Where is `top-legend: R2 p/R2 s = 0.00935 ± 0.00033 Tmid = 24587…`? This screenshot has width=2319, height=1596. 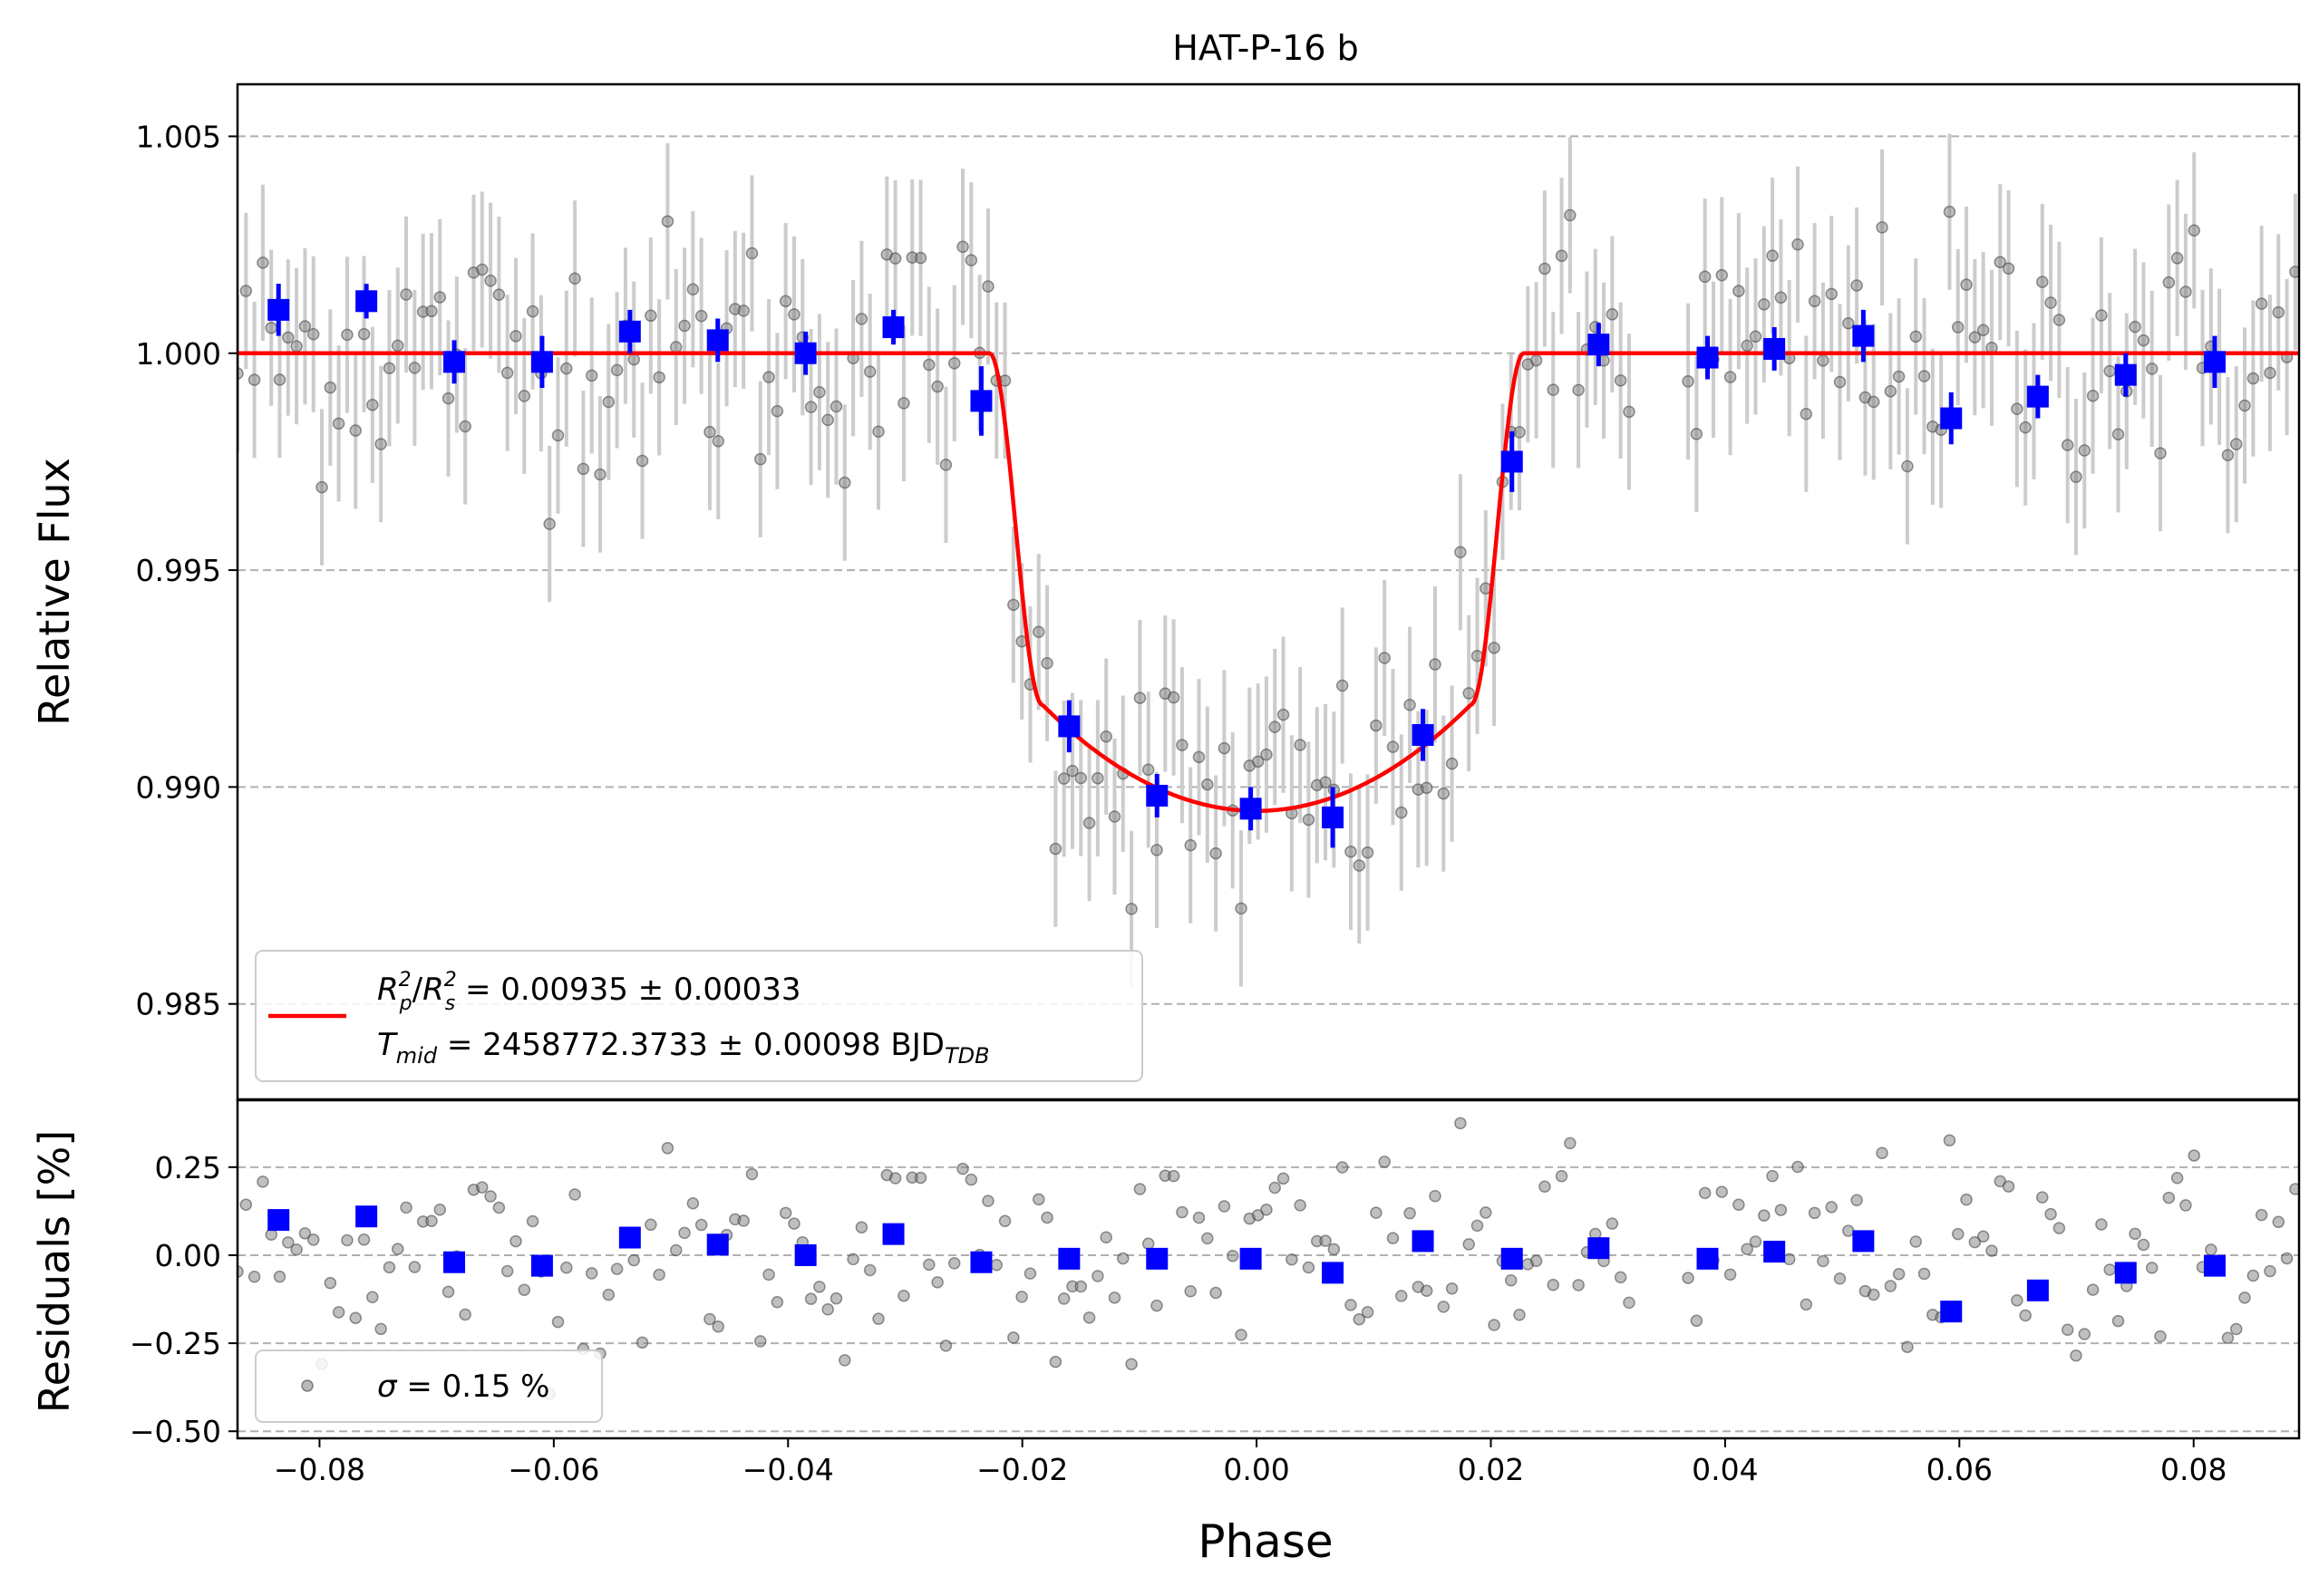
top-legend: R2 p/R2 s = 0.00935 ± 0.00033 Tmid = 24587… is located at coordinates (699, 1016).